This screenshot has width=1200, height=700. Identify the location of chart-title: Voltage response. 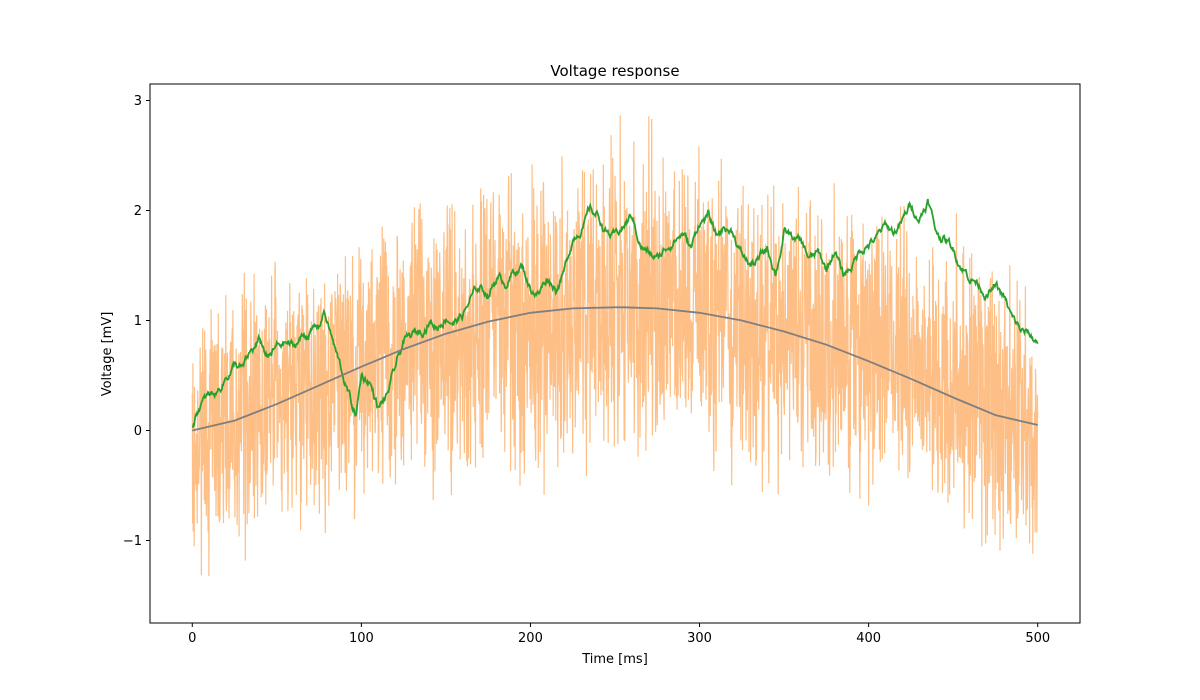
(614, 71).